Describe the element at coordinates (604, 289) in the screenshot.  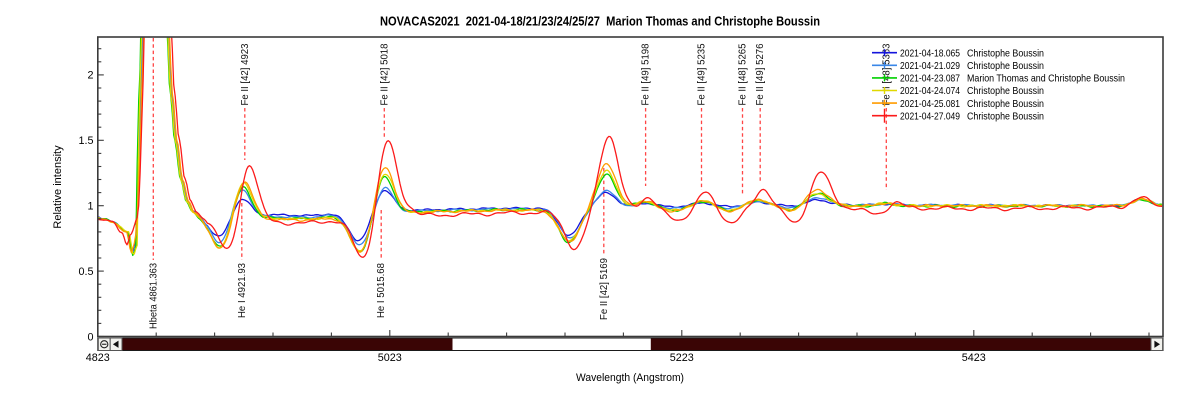
I see `svg-text: Fe II [42] 5169` at that location.